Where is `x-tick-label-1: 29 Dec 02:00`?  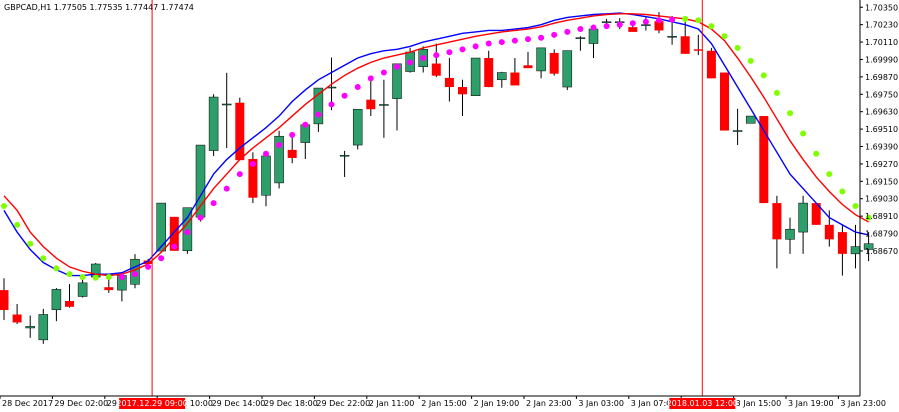
x-tick-label-1: 29 Dec 02:00 is located at coordinates (81, 403).